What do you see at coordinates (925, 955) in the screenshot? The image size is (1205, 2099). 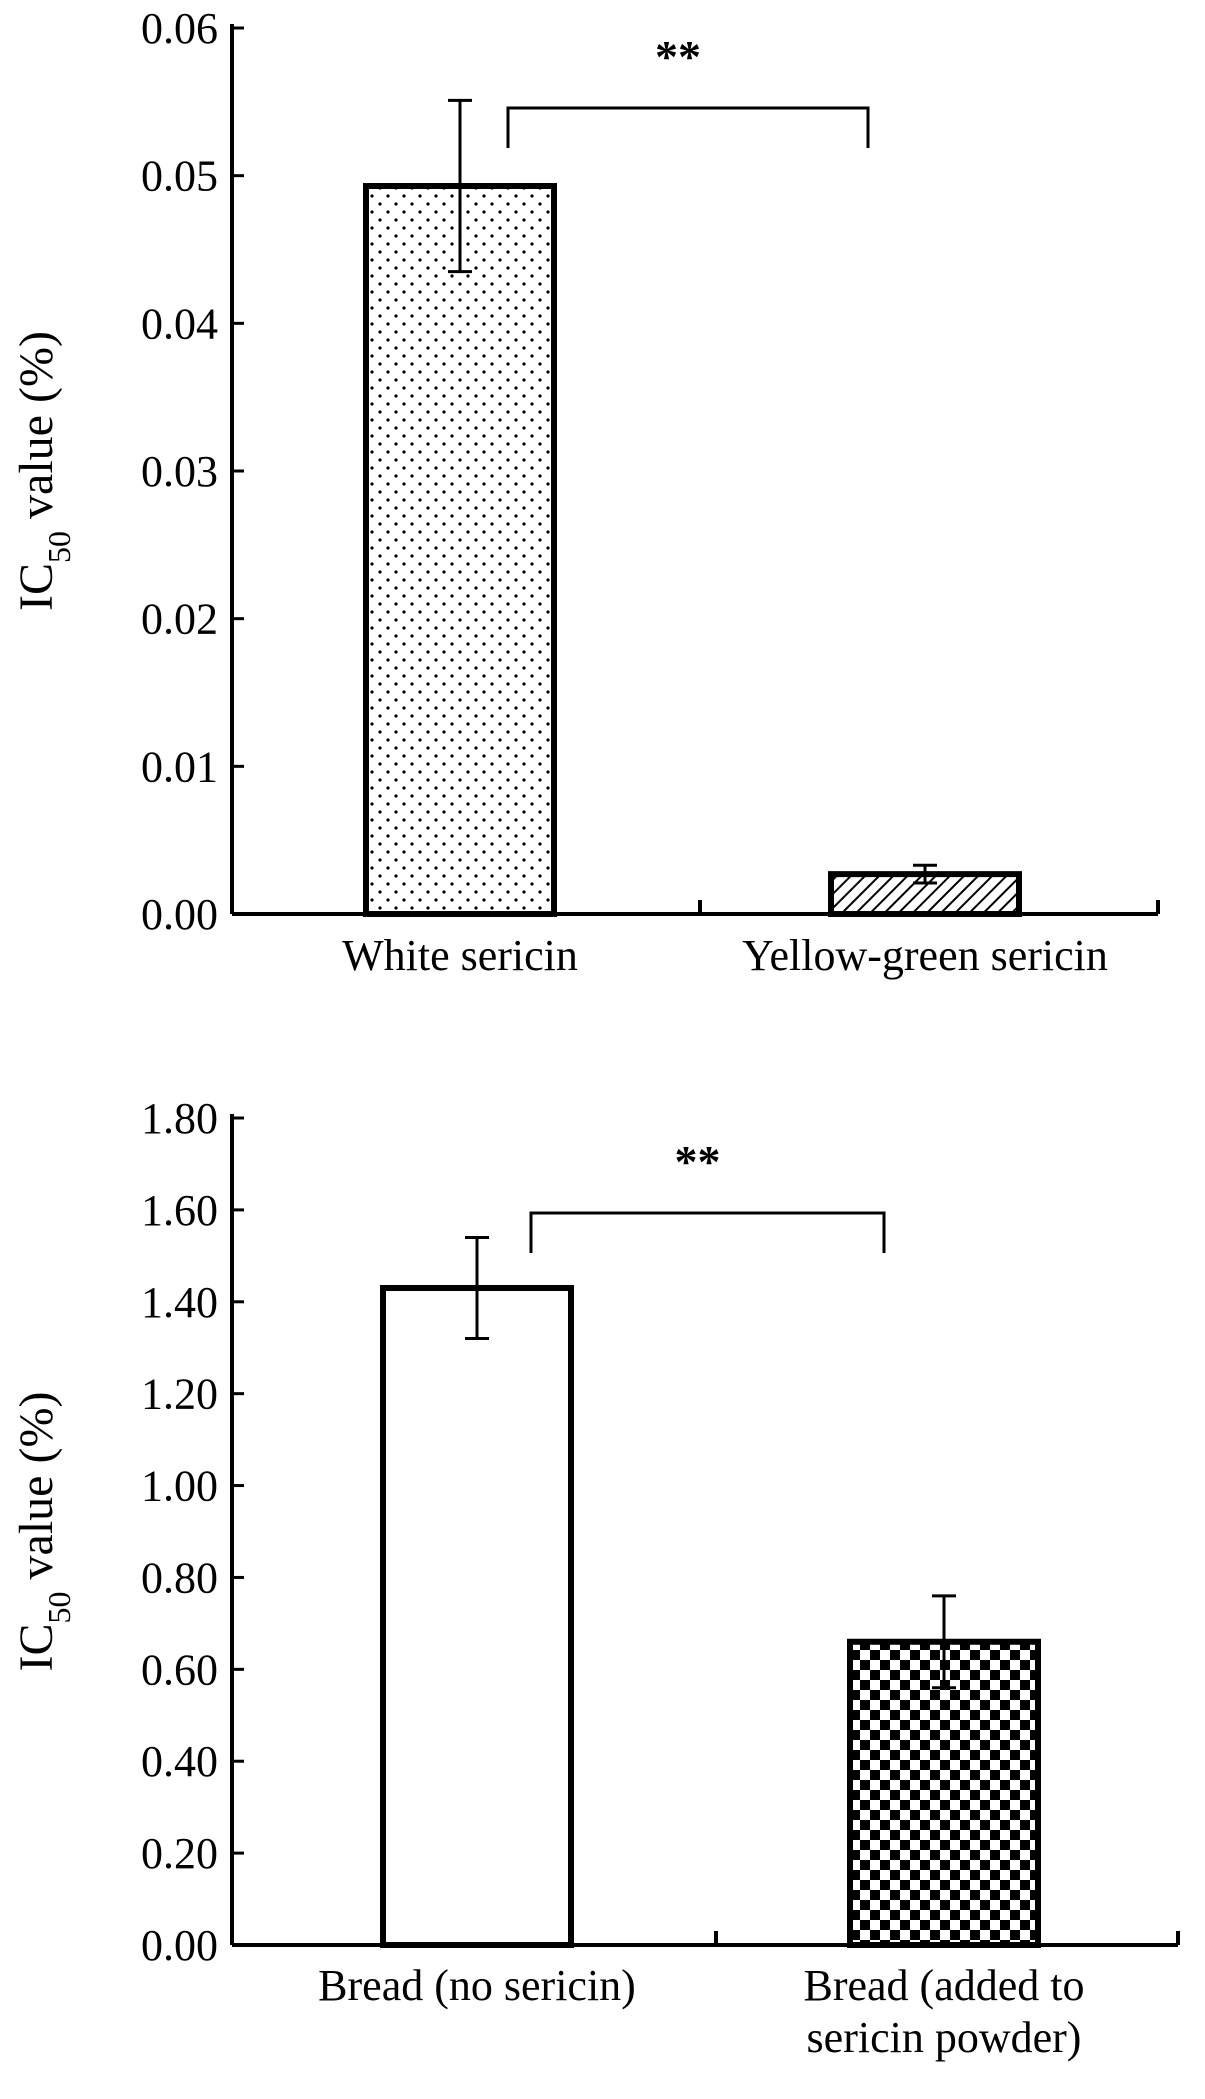 I see `x-category-label: Yellow-green sericin` at bounding box center [925, 955].